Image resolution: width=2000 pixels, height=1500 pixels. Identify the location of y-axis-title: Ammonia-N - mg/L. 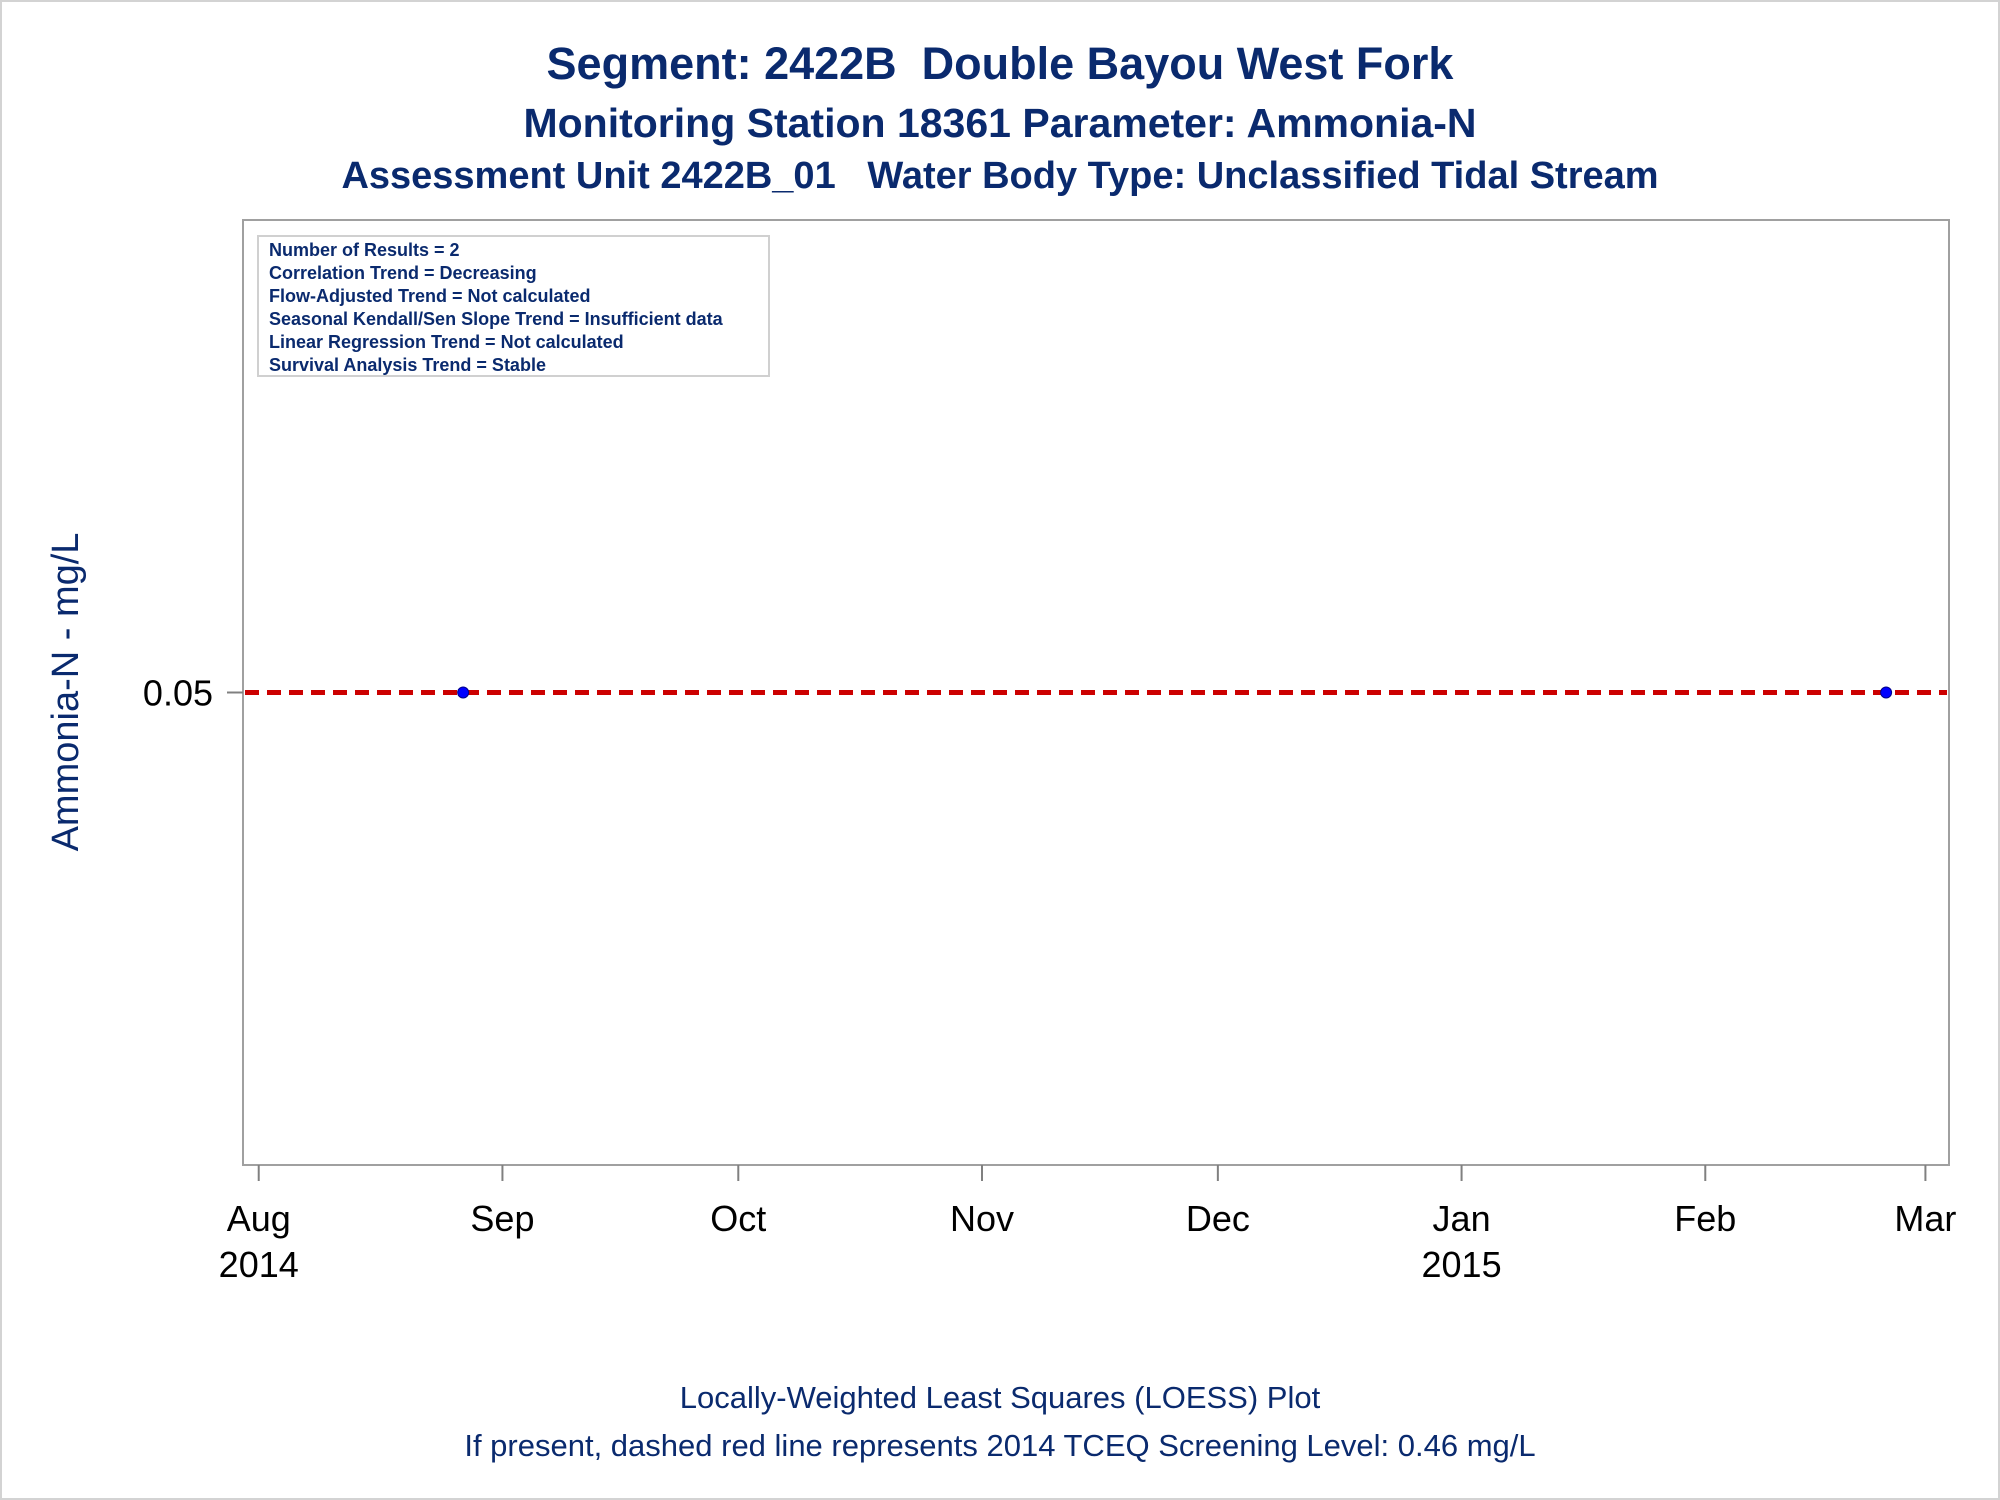
(66, 692).